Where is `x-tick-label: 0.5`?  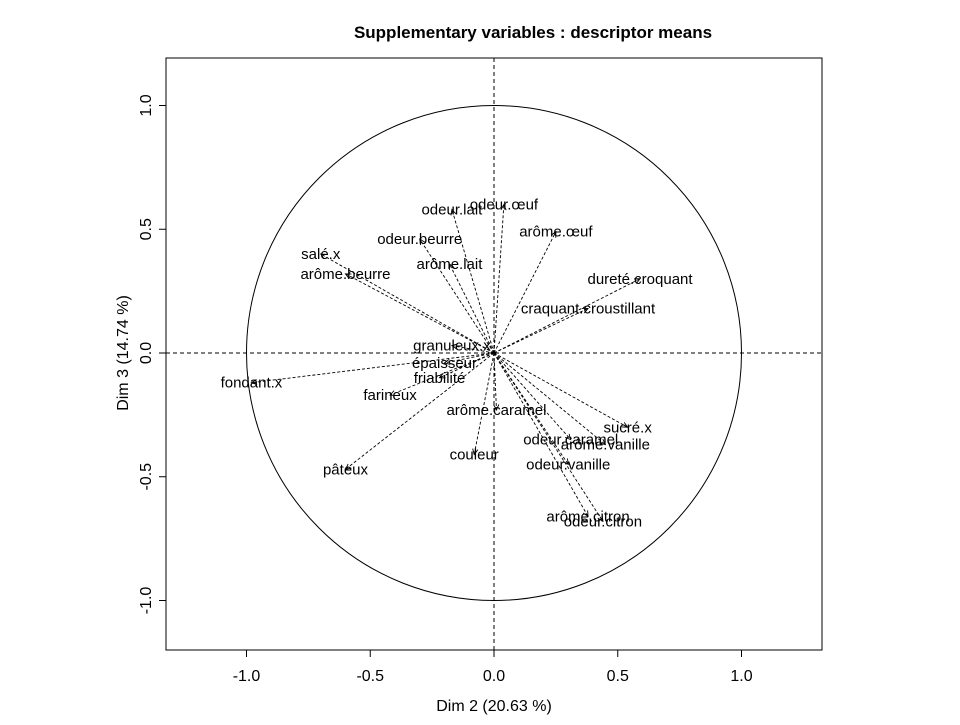
x-tick-label: 0.5 is located at coordinates (618, 676).